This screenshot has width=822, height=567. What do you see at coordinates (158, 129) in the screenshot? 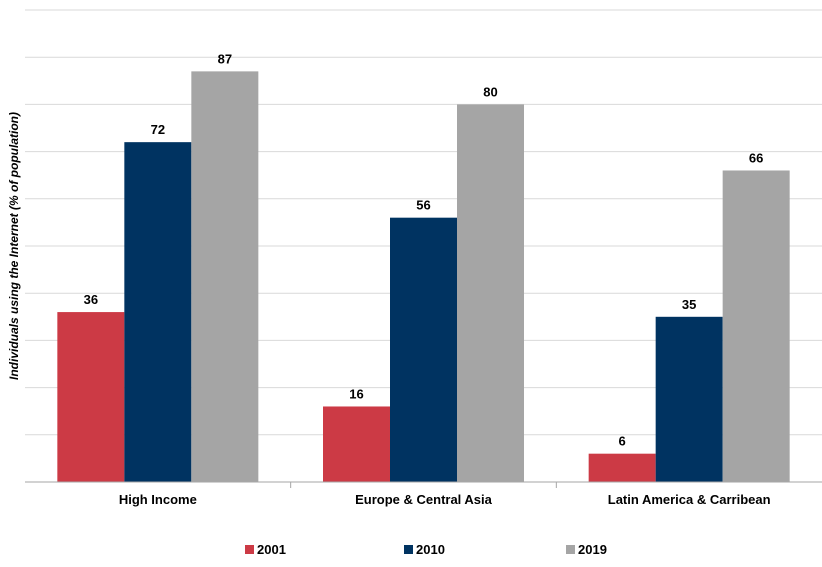
I see `data-label-2010-0: 72` at bounding box center [158, 129].